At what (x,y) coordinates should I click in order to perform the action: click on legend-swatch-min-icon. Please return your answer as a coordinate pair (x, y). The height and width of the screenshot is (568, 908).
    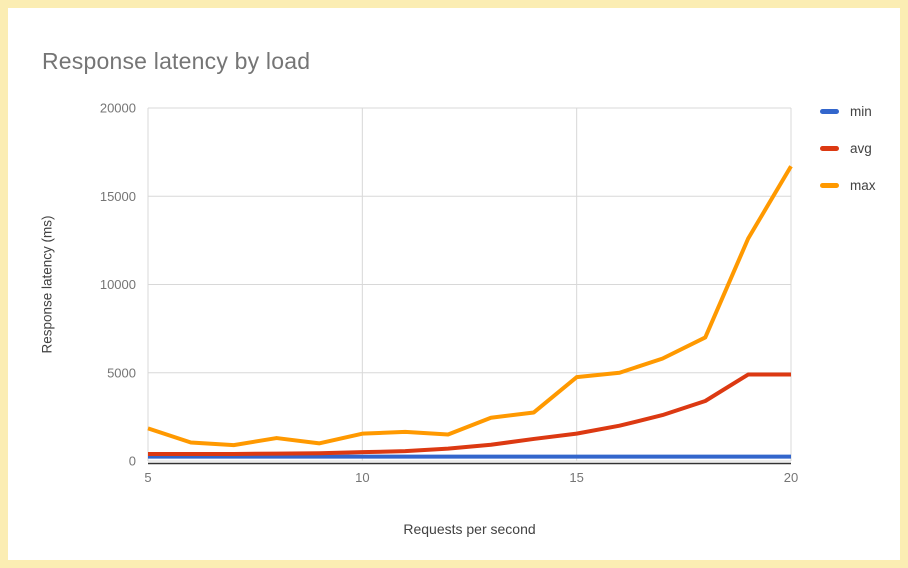
    Looking at the image, I should click on (829, 111).